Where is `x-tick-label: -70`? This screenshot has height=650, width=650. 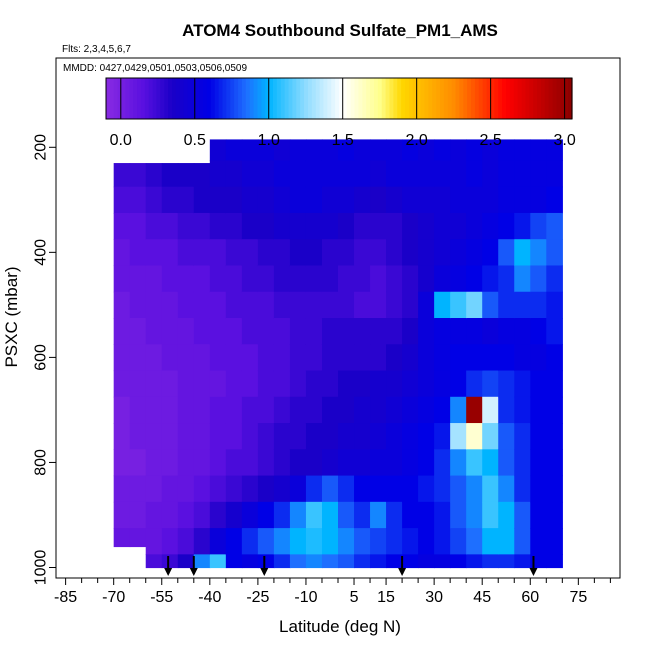 x-tick-label: -70 is located at coordinates (113, 597).